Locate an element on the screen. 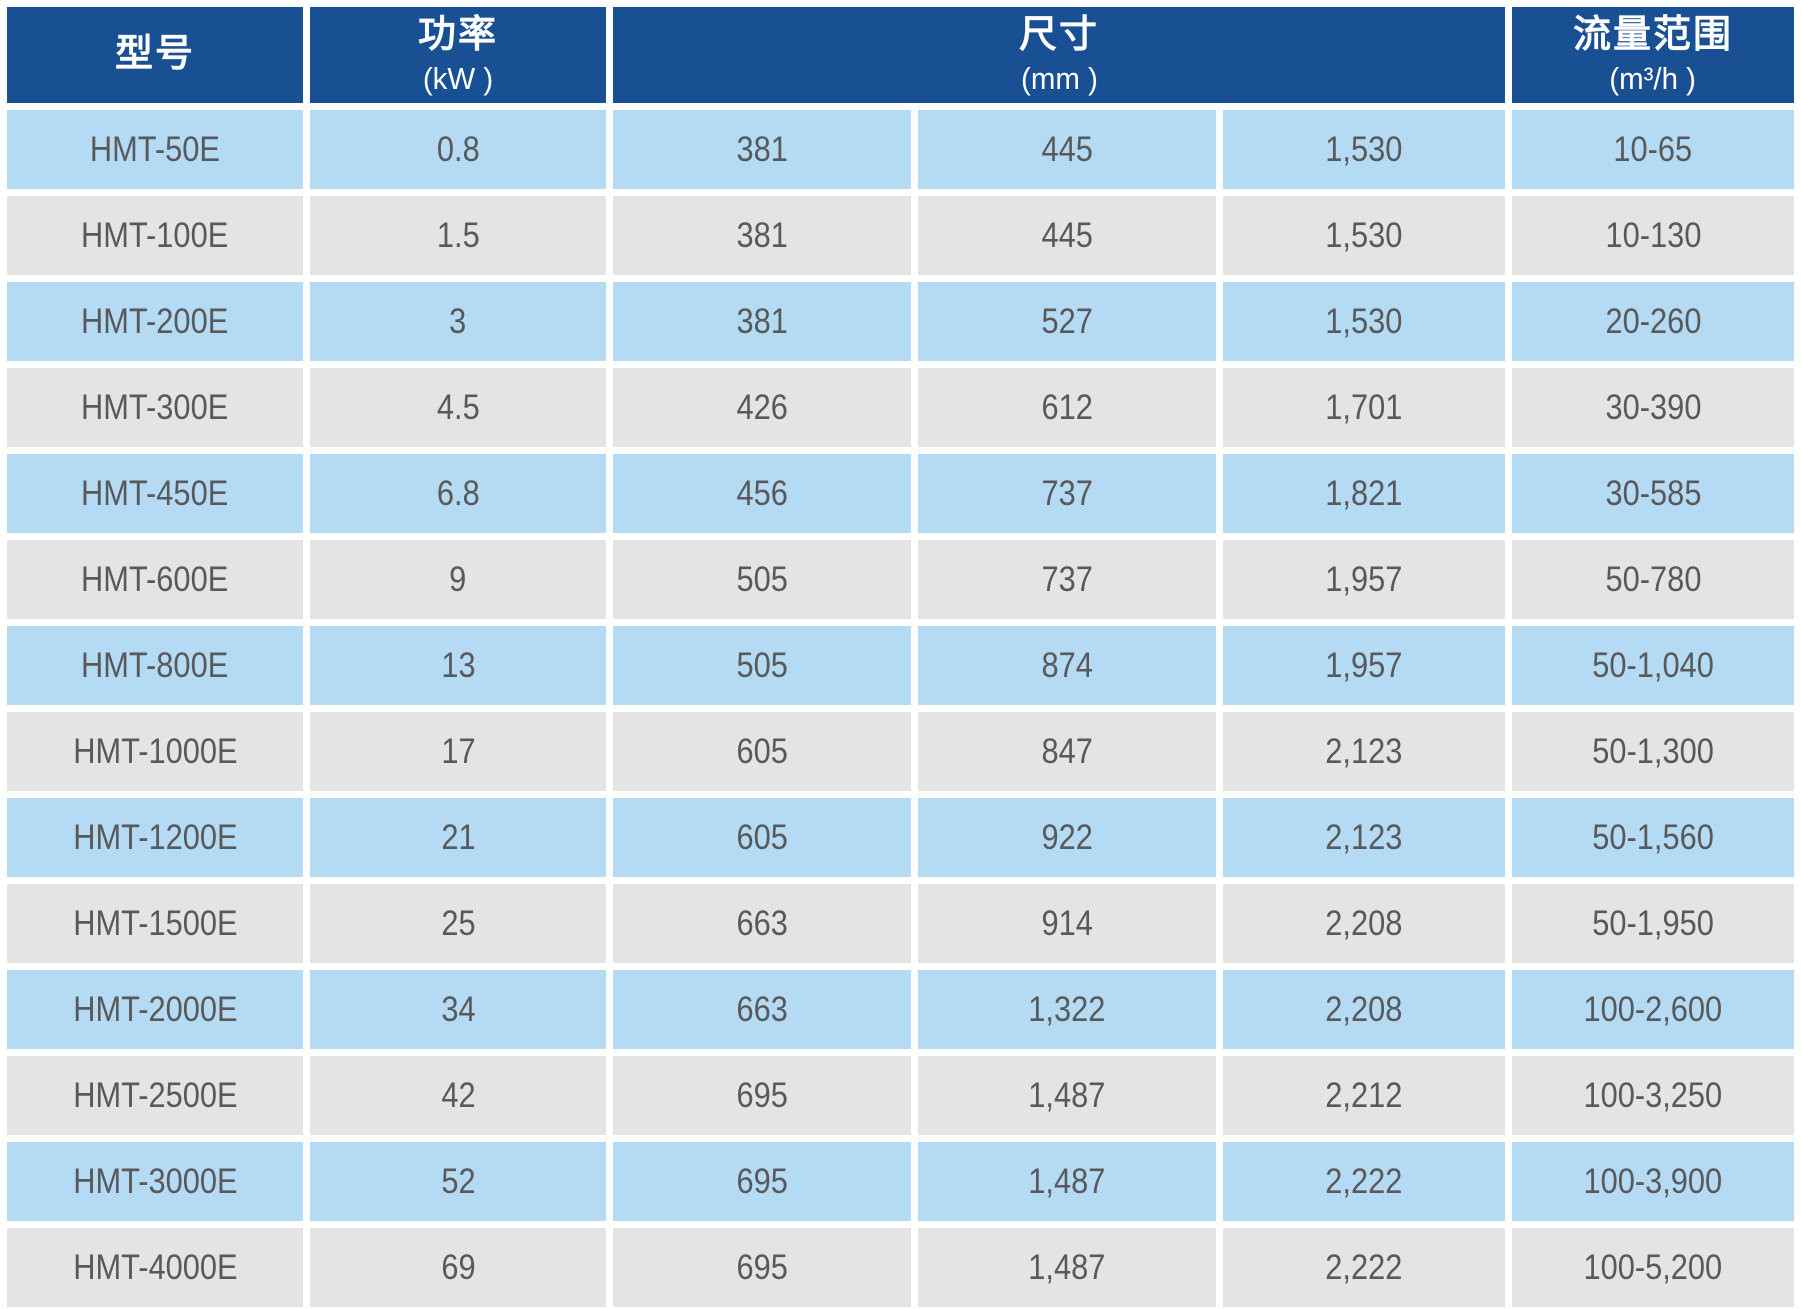 This screenshot has width=1801, height=1309. dimensions-header-label: 尺寸 is located at coordinates (1059, 34).